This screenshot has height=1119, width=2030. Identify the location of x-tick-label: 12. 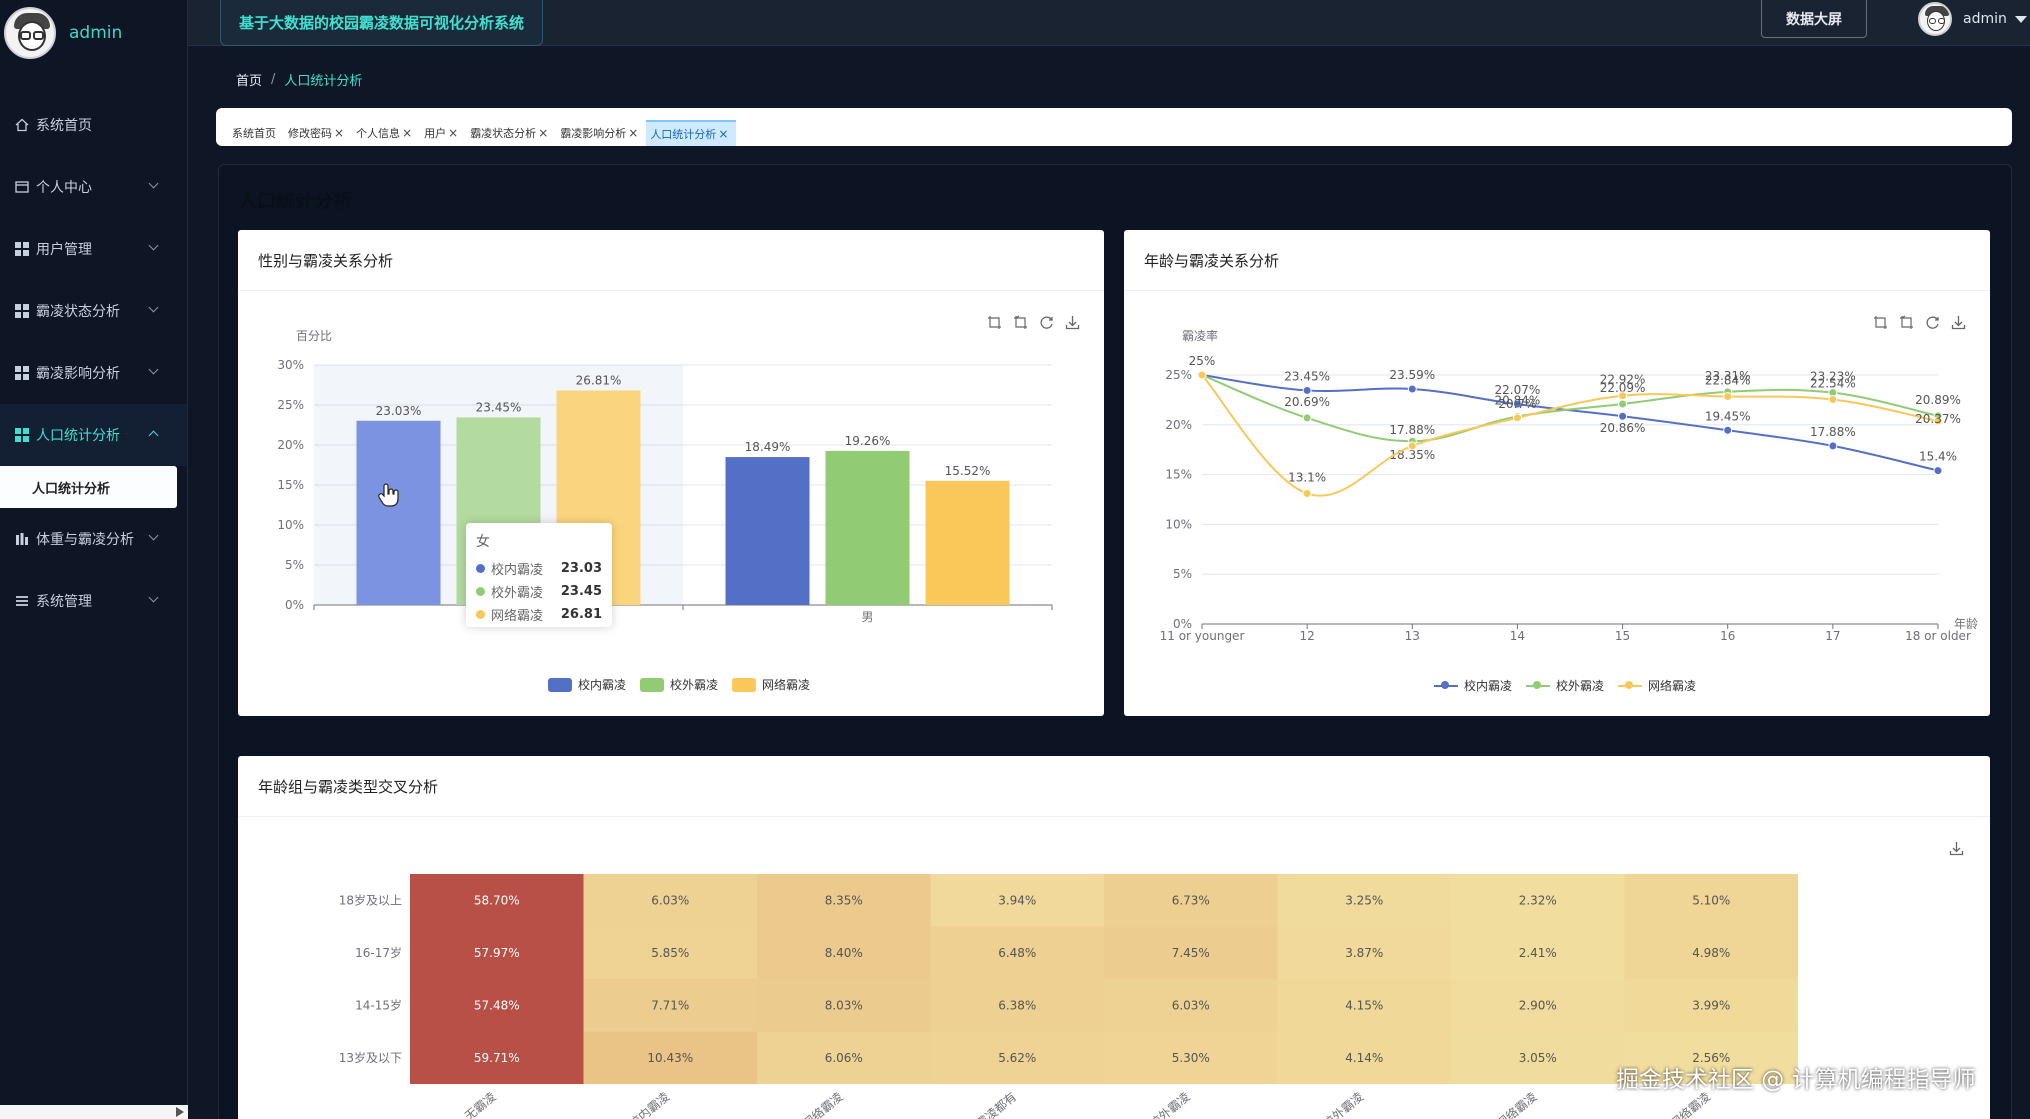
(1307, 636).